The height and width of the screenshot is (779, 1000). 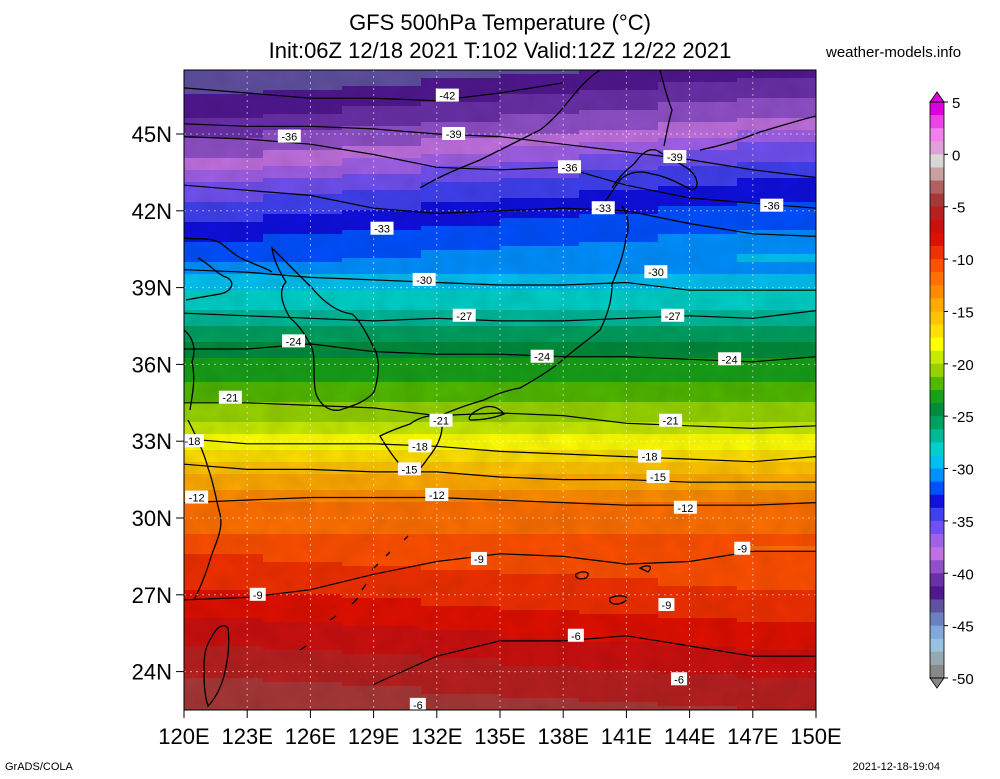 I want to click on lon-label: 141E, so click(x=626, y=736).